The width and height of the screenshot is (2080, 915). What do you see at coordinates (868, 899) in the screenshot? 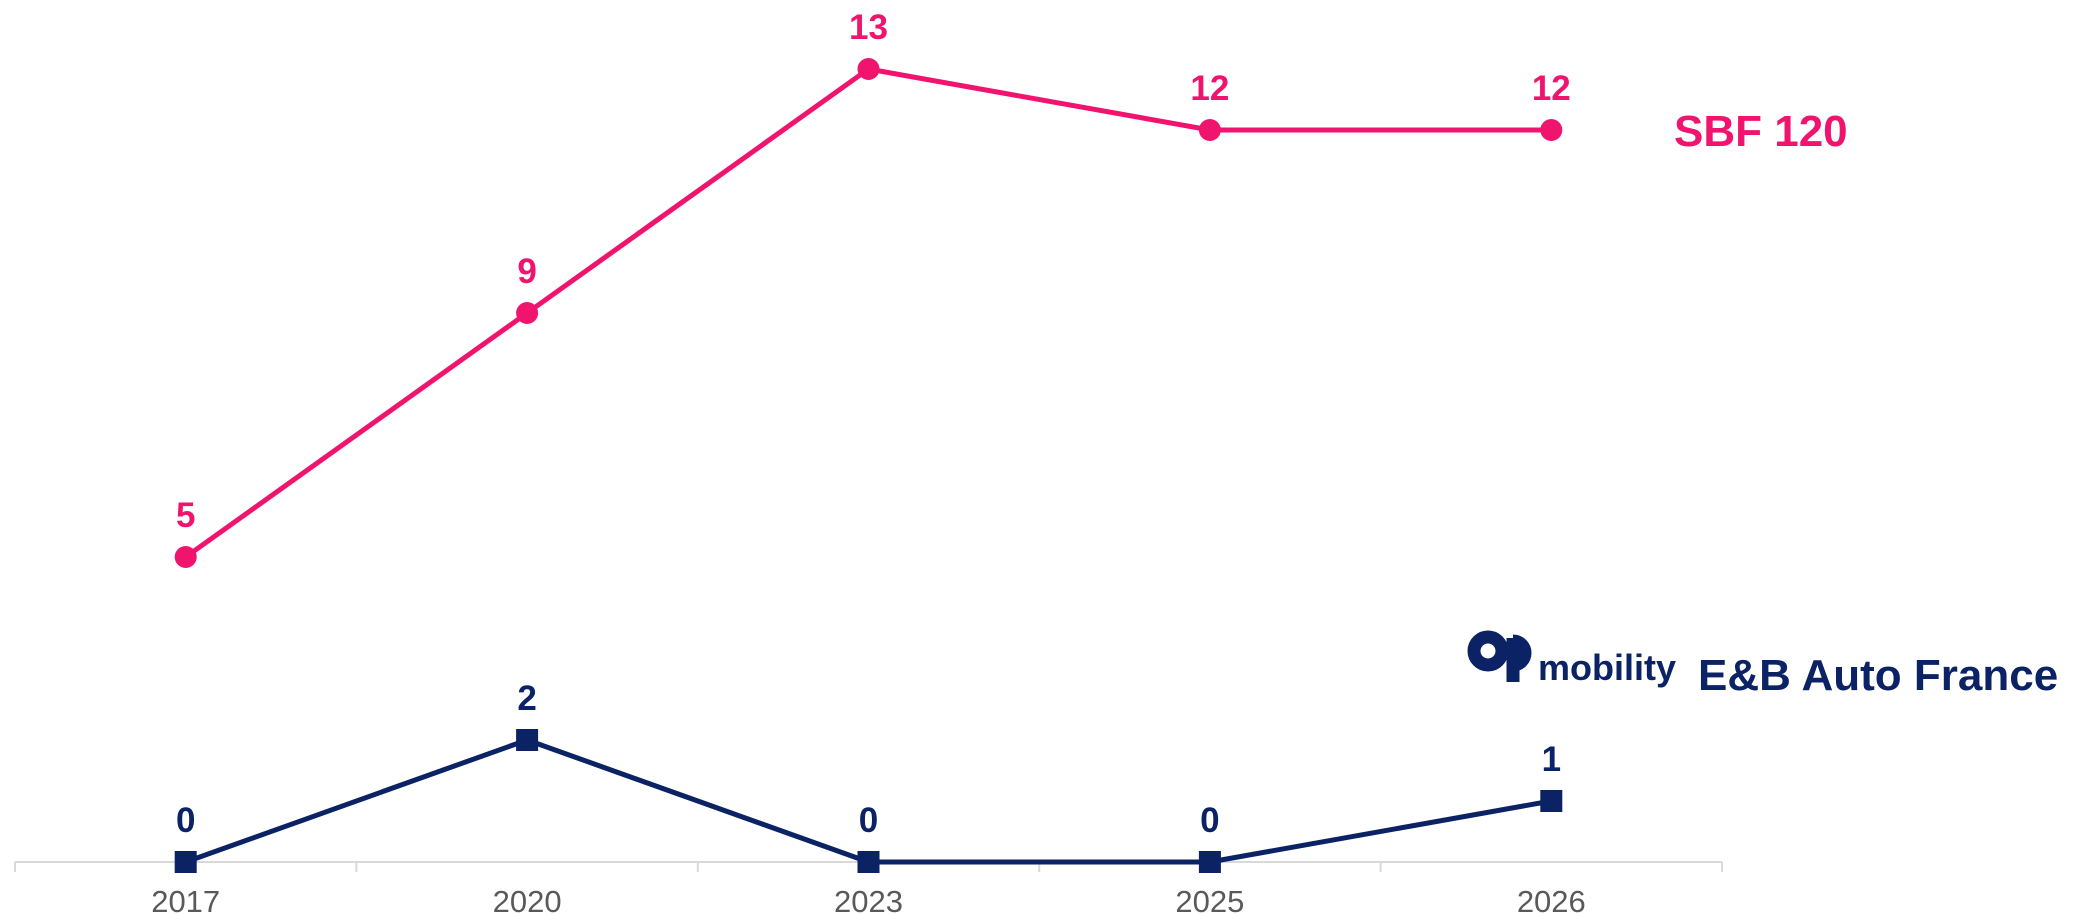
I see `x-tick-label: 2023` at bounding box center [868, 899].